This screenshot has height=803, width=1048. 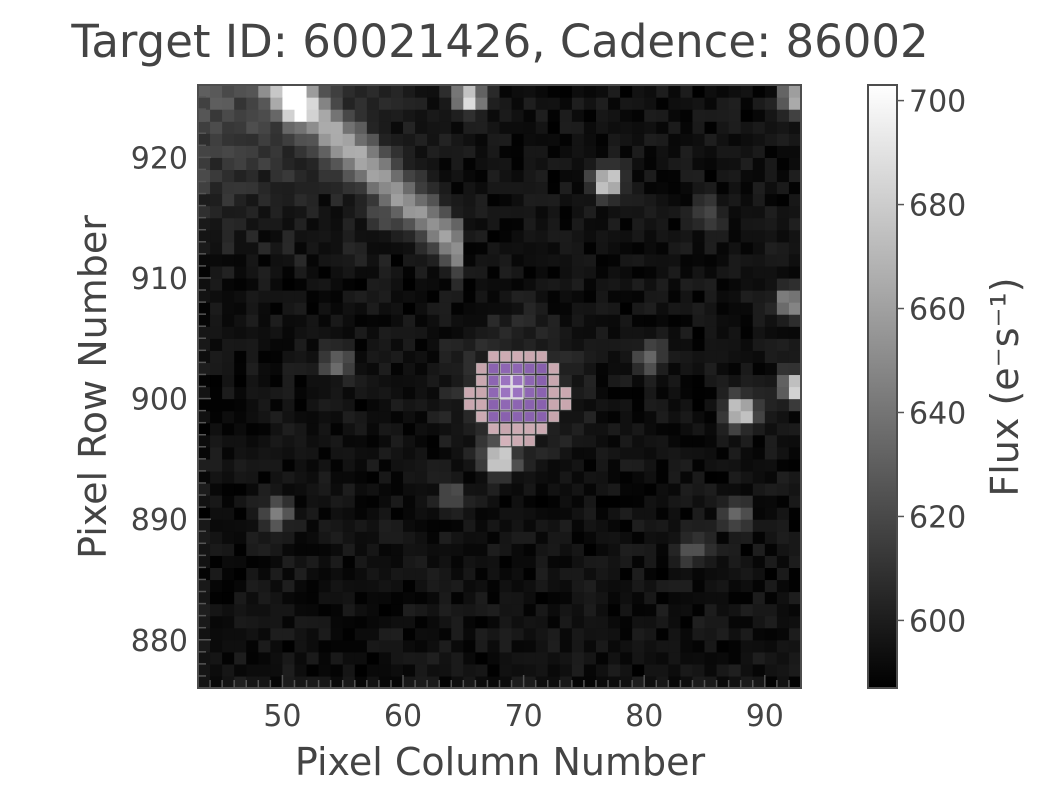 I want to click on aperture-core-pixel, so click(x=493, y=405).